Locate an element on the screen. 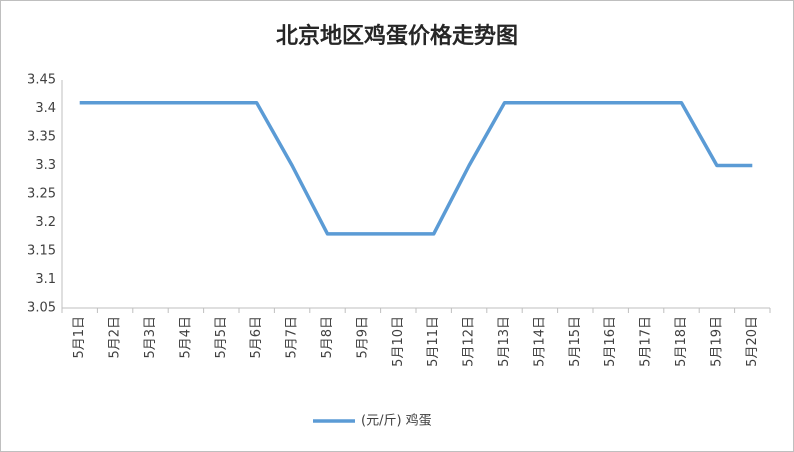 This screenshot has height=452, width=794. x-tick-label: 5月20日 is located at coordinates (752, 341).